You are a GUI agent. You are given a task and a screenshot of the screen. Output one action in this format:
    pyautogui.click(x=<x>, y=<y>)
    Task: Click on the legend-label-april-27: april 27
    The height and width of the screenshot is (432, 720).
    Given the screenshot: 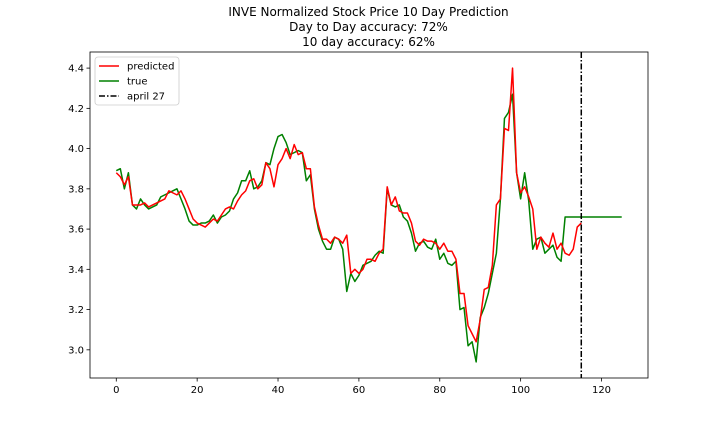 What is the action you would take?
    pyautogui.click(x=146, y=97)
    